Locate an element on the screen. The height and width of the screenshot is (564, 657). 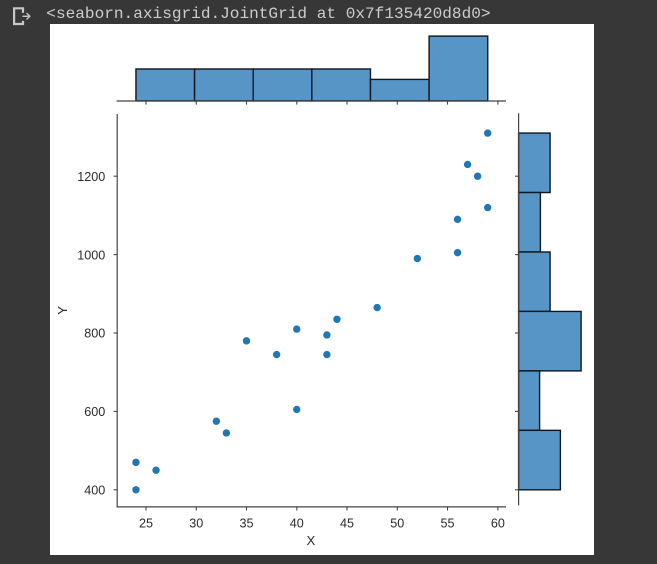
svg-text: 50 is located at coordinates (397, 523).